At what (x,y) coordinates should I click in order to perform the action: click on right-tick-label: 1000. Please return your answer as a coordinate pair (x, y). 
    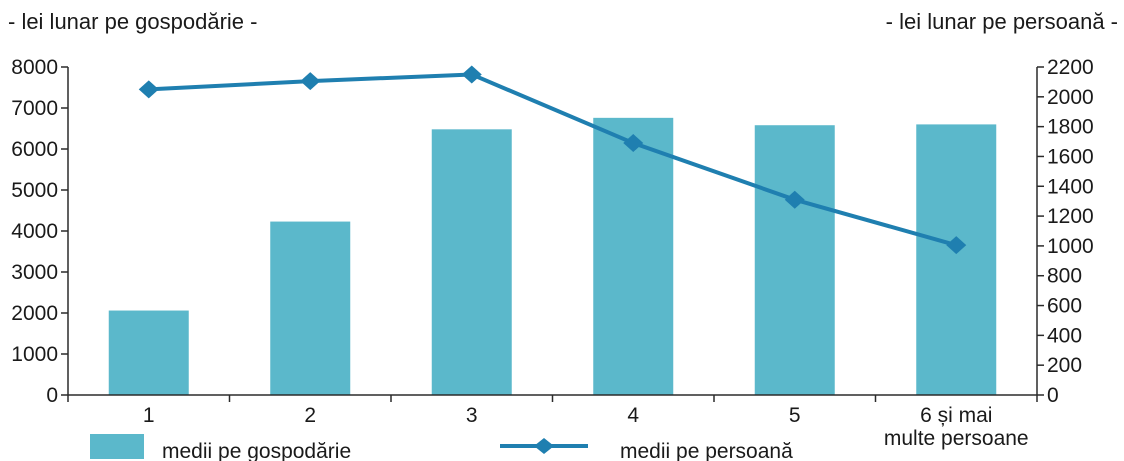
    Looking at the image, I should click on (1070, 246).